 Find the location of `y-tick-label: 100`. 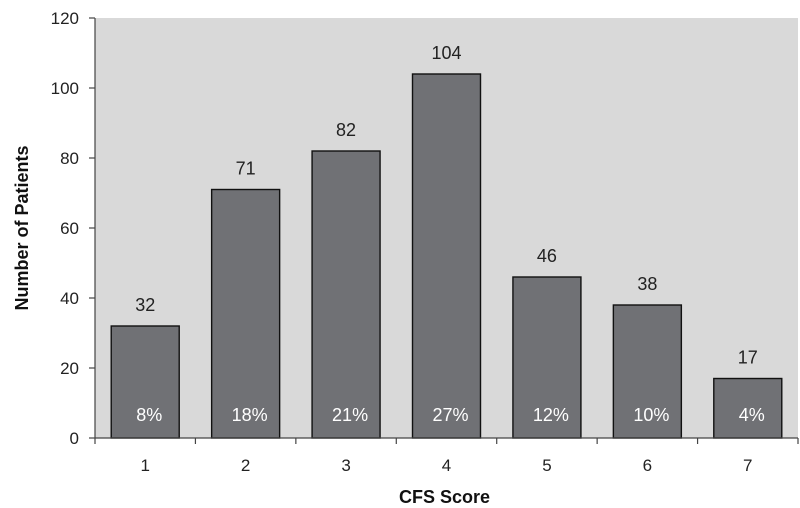

y-tick-label: 100 is located at coordinates (65, 88).